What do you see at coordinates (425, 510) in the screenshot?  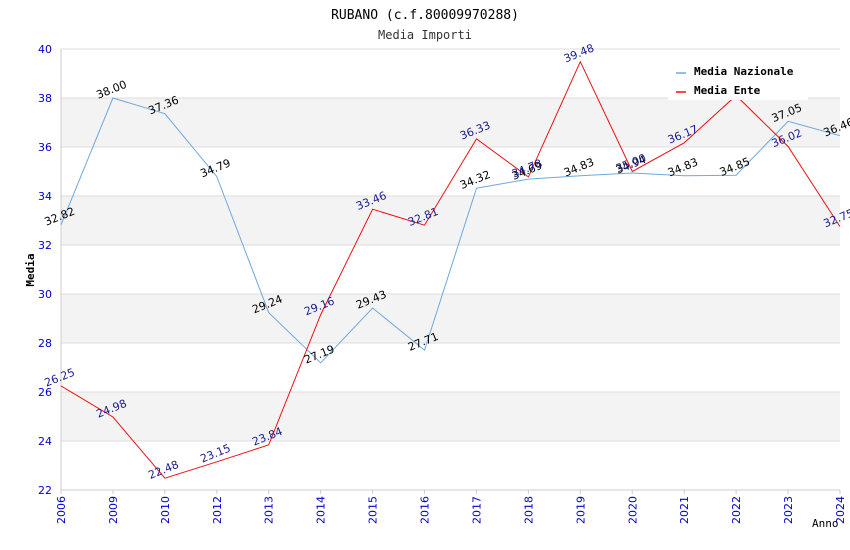 I see `x-tick-label-2016: 2016` at bounding box center [425, 510].